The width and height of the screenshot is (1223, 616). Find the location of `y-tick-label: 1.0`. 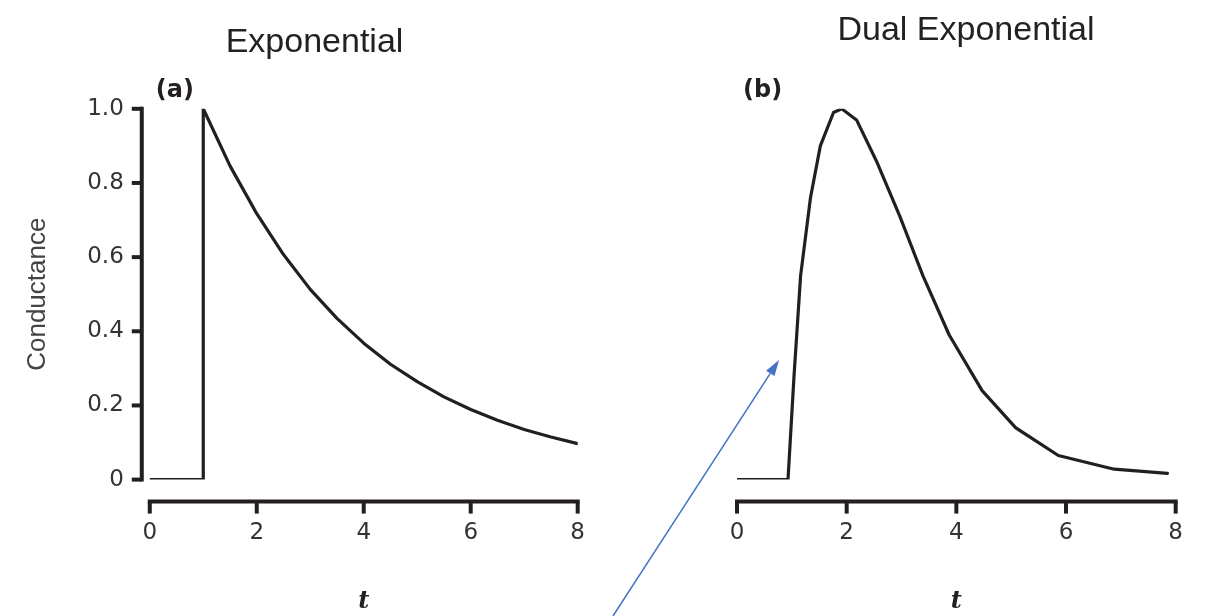

y-tick-label: 1.0 is located at coordinates (105, 106).